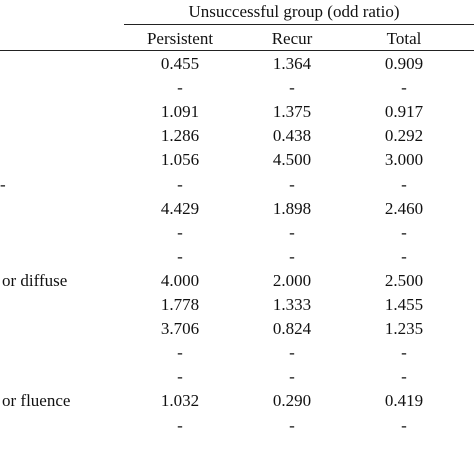 Image resolution: width=474 pixels, height=474 pixels. What do you see at coordinates (35, 280) in the screenshot?
I see `row-label: or diffuse` at bounding box center [35, 280].